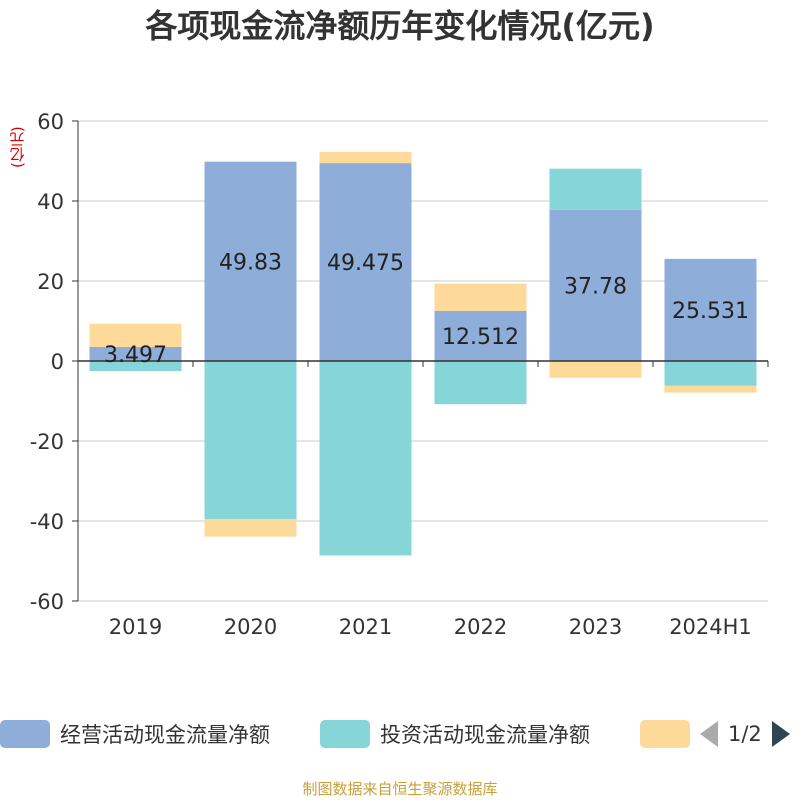  What do you see at coordinates (135, 627) in the screenshot?
I see `x-tick-label: 2019` at bounding box center [135, 627].